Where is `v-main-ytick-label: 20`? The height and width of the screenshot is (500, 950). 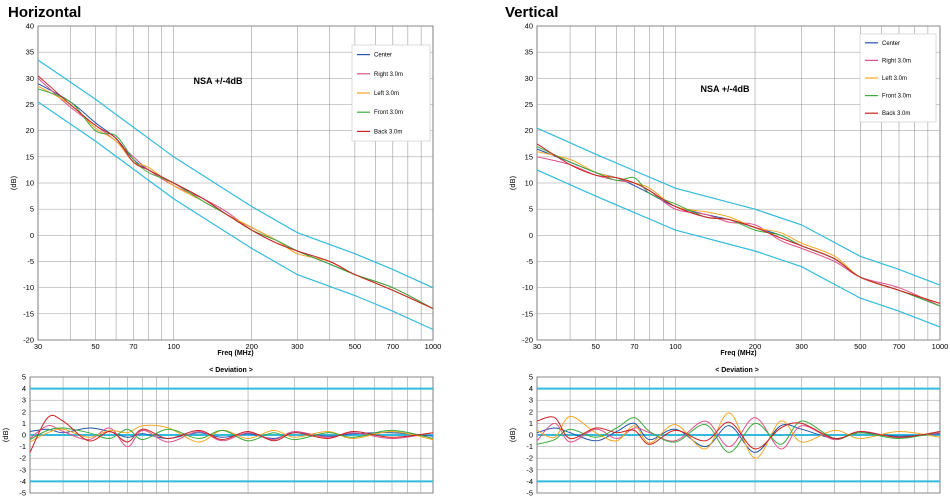
v-main-ytick-label: 20 is located at coordinates (529, 130).